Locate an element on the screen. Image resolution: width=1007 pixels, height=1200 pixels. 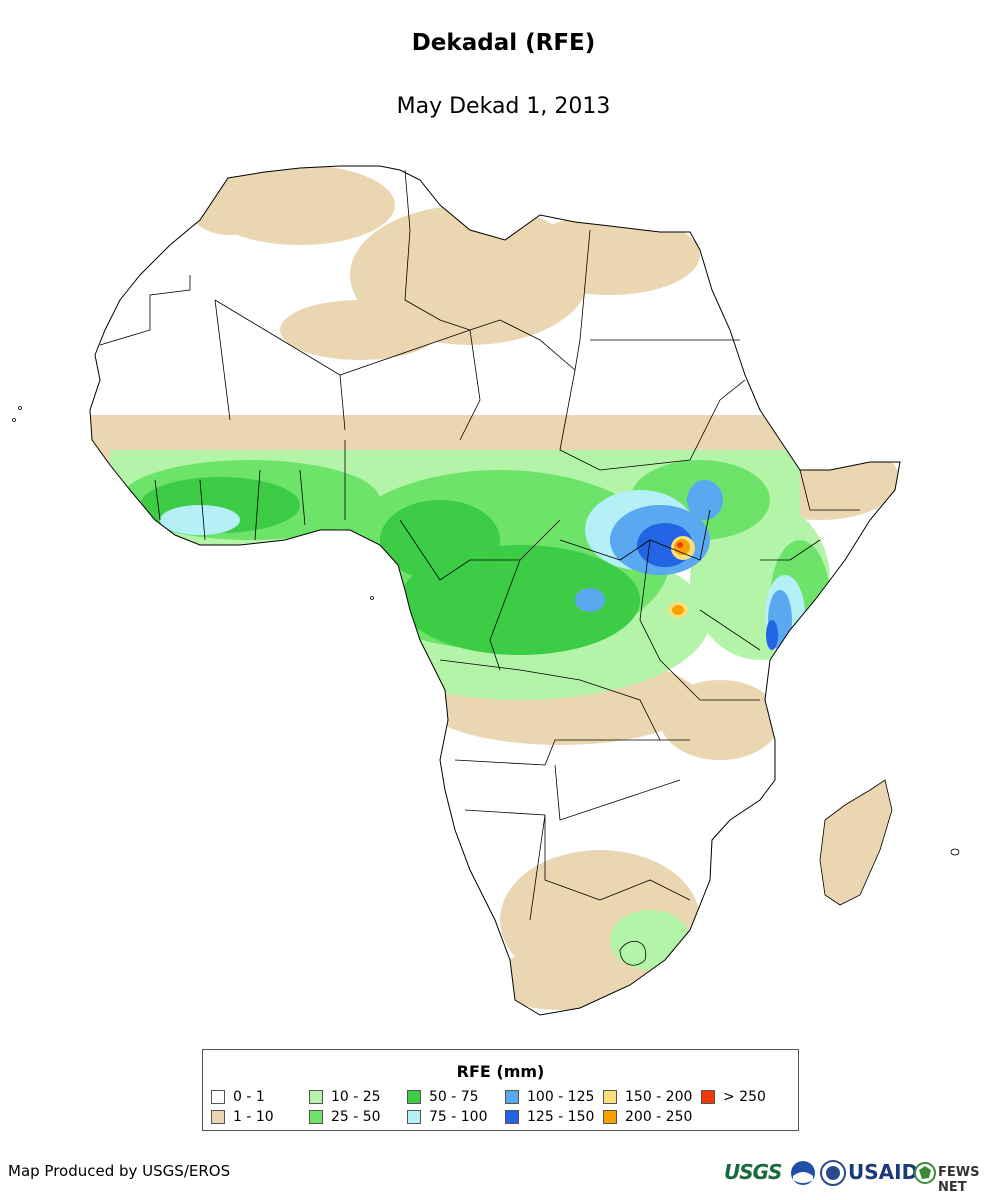
legend-label: 75 - 100 is located at coordinates (458, 1117).